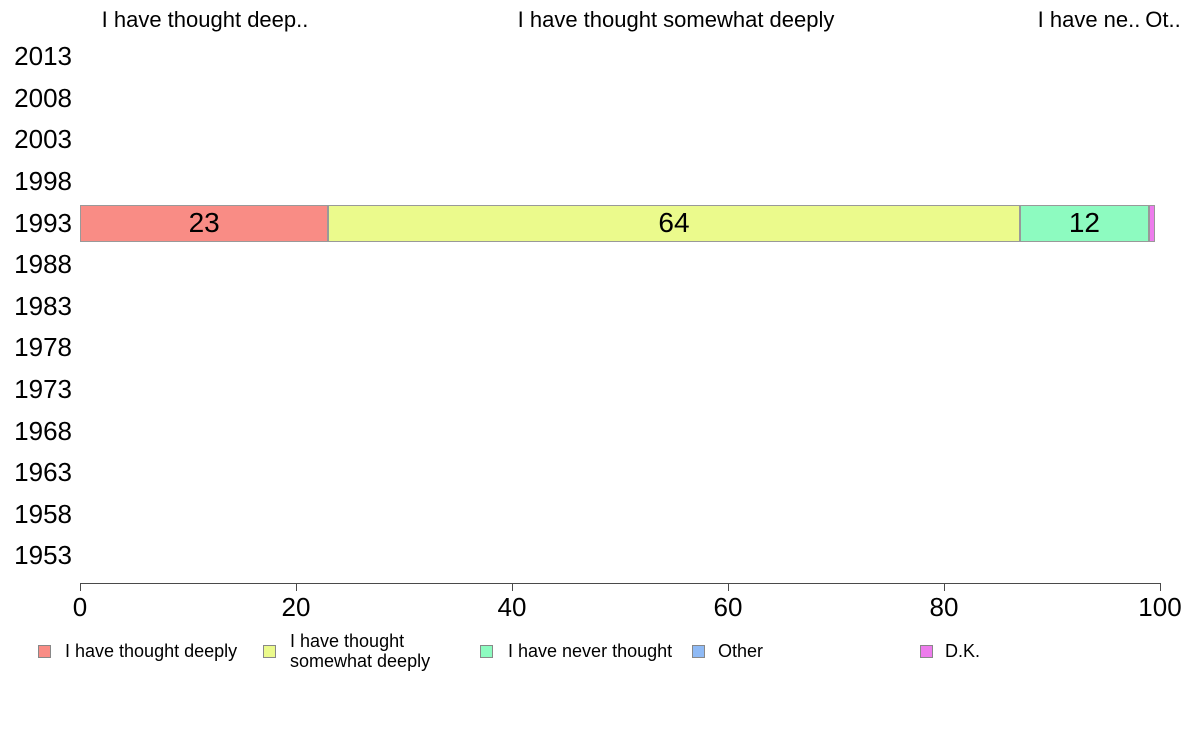  I want to click on x-axis-tick-label: 60, so click(728, 607).